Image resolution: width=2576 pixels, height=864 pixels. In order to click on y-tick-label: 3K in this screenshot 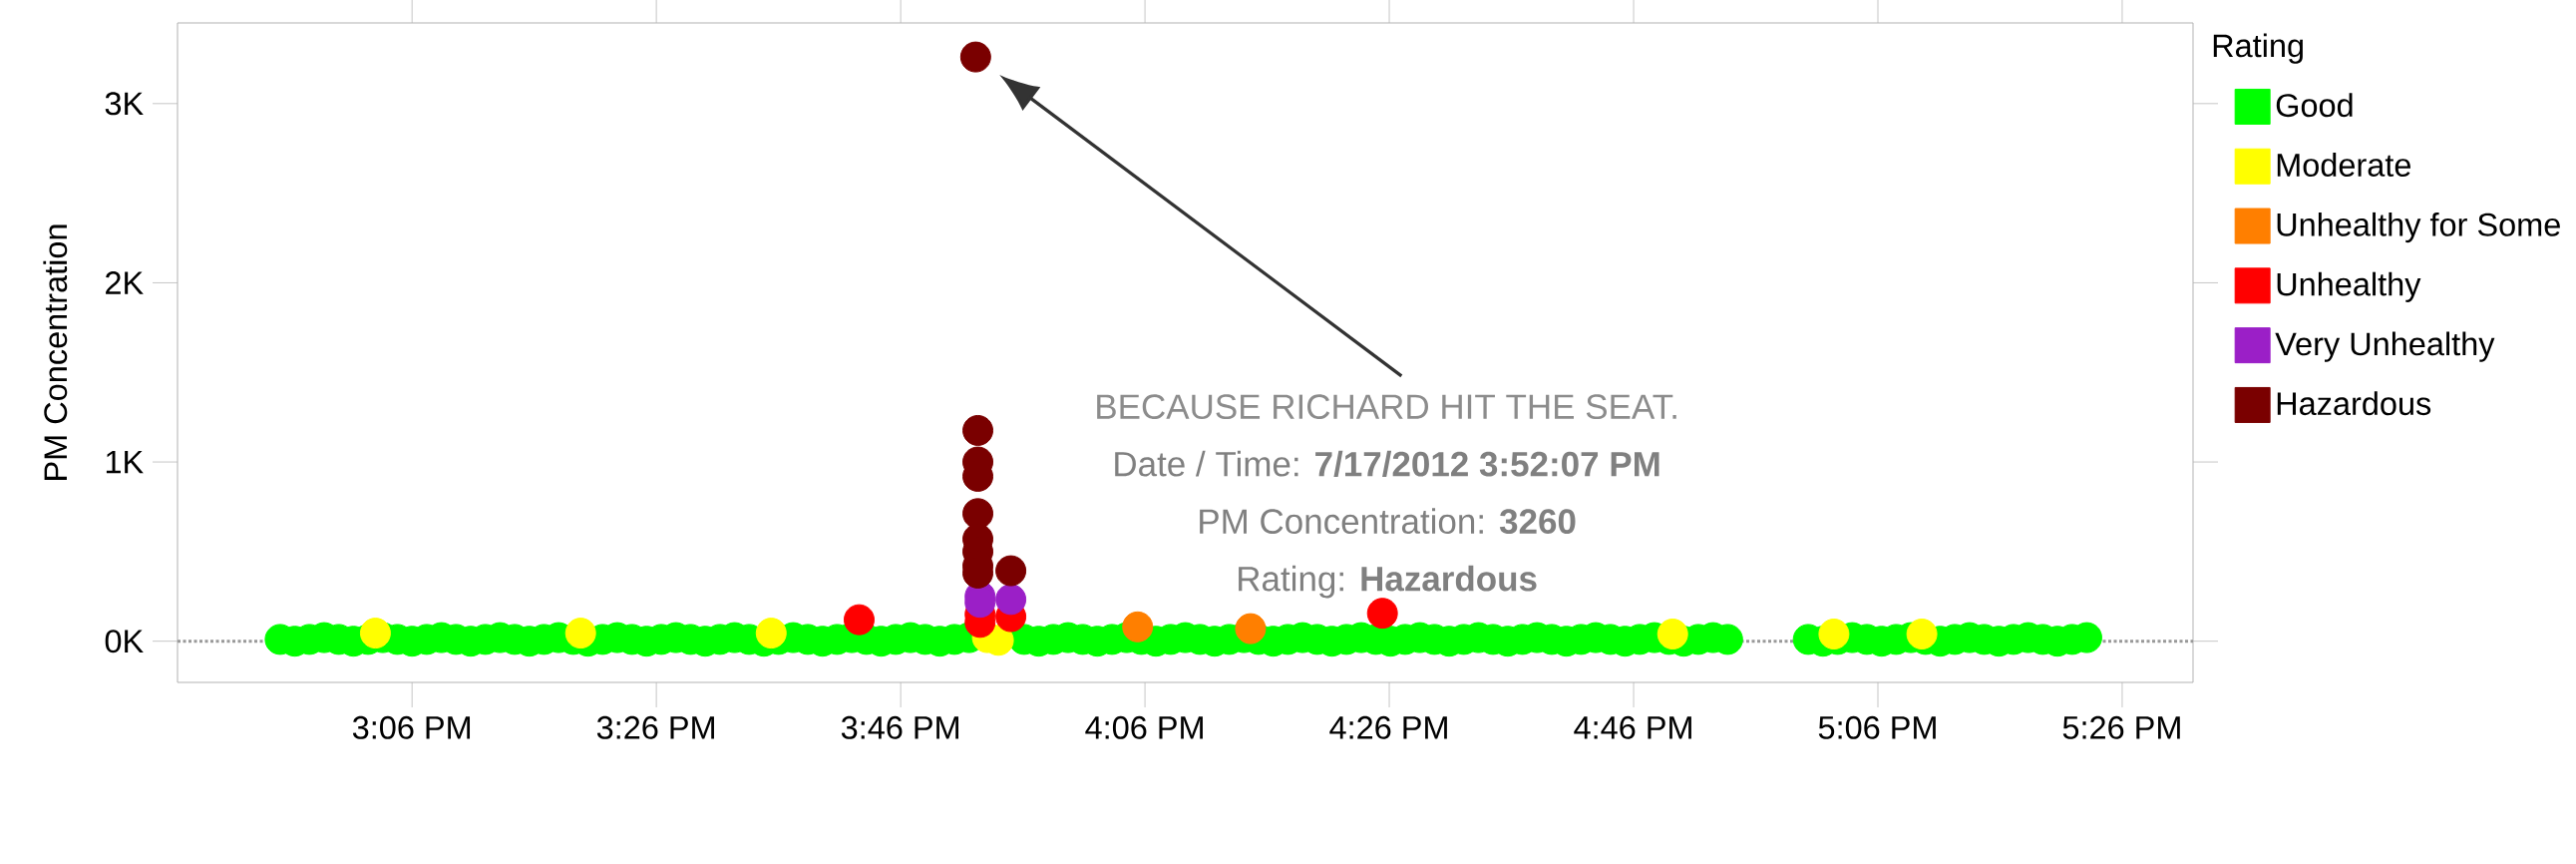, I will do `click(124, 104)`.